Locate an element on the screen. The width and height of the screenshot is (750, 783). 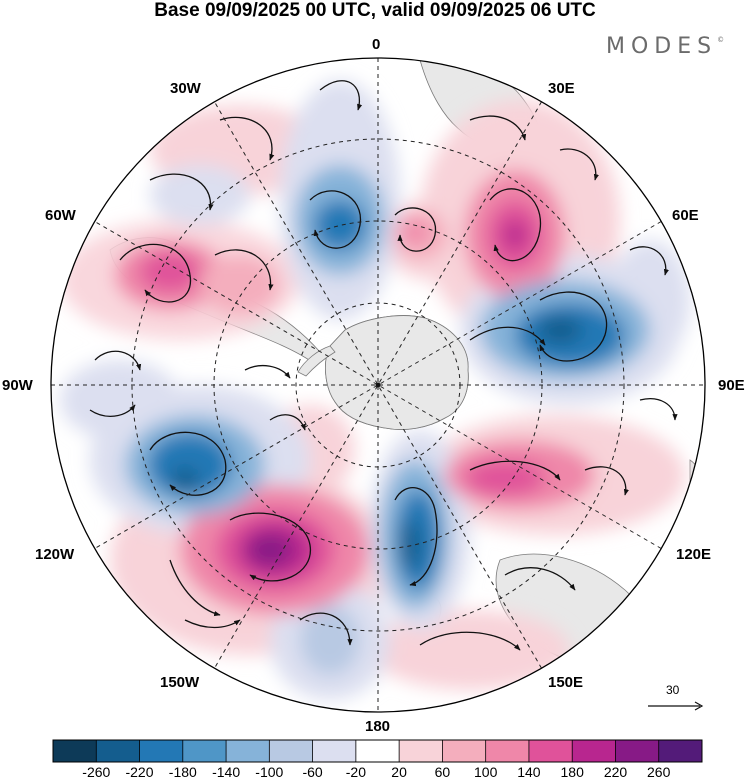
label-120e: 120E is located at coordinates (694, 554).